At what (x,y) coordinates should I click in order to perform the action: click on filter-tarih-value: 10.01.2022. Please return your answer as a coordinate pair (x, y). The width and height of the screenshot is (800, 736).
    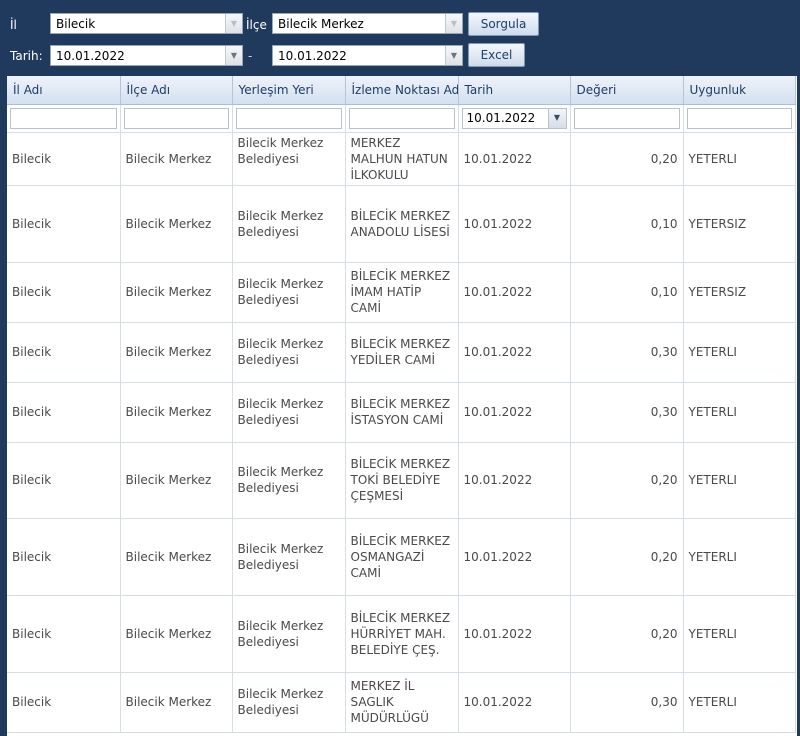
    Looking at the image, I should click on (501, 118).